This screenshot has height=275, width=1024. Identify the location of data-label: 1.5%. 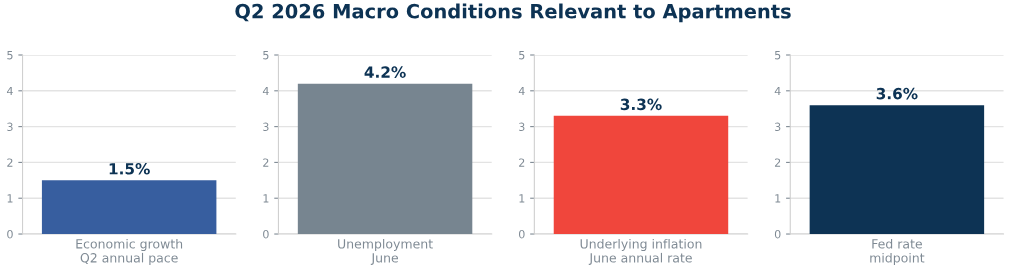
(129, 169).